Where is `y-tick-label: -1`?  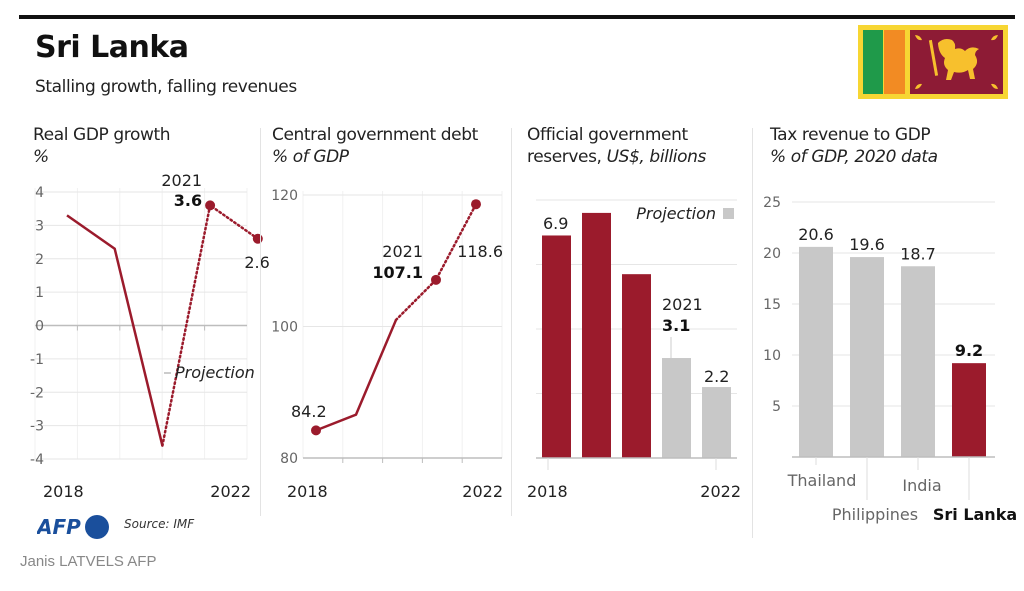
y-tick-label: -1 is located at coordinates (37, 360).